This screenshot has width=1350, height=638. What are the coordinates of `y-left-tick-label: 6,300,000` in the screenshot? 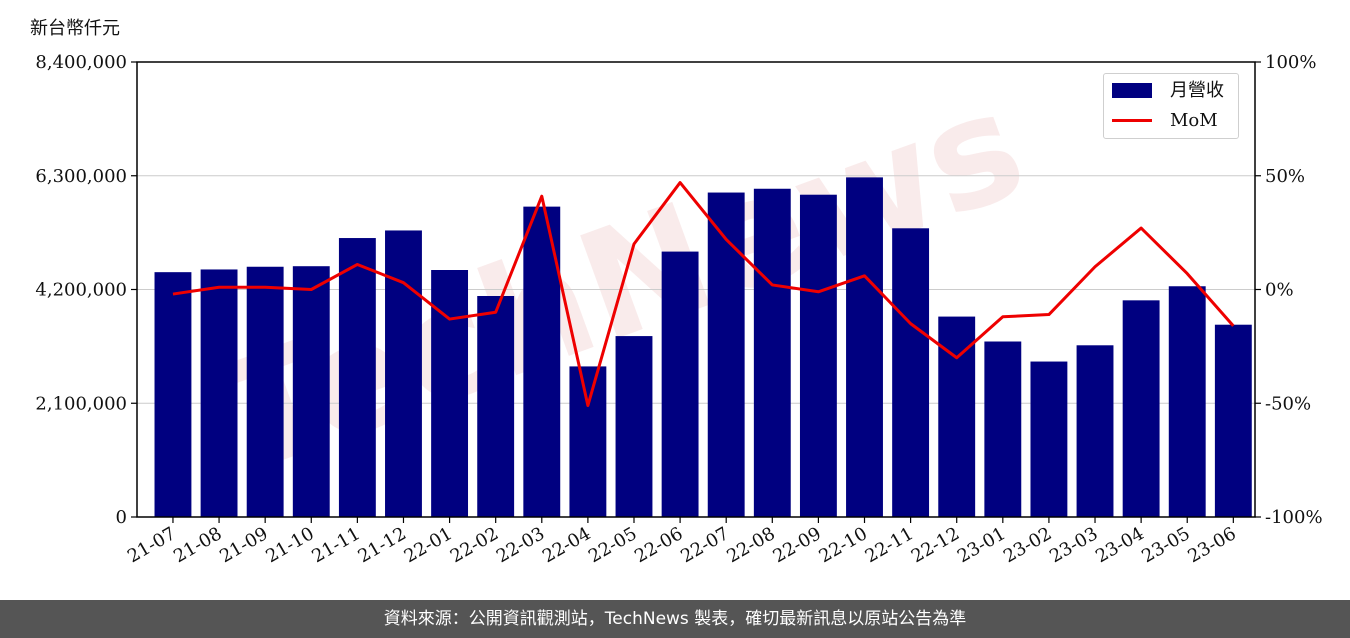 It's located at (81, 176).